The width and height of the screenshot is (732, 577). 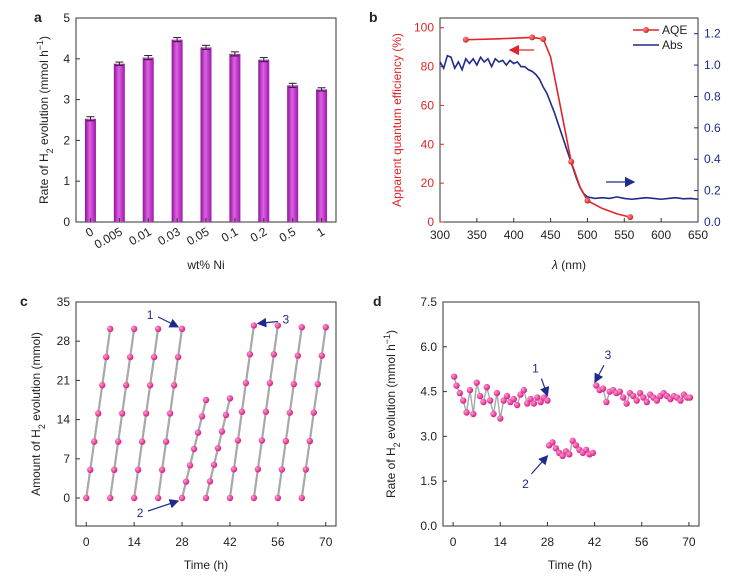 What do you see at coordinates (428, 392) in the screenshot?
I see `panel-d-y-tick-label: 4.5` at bounding box center [428, 392].